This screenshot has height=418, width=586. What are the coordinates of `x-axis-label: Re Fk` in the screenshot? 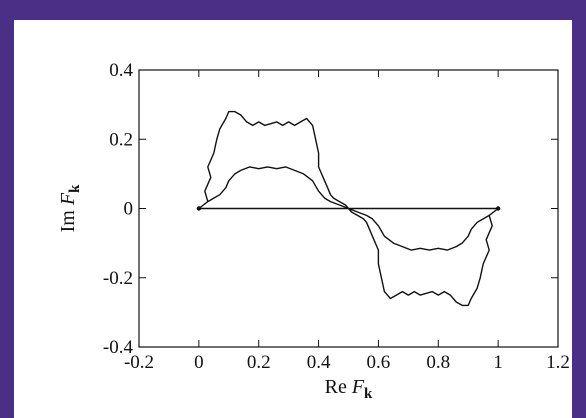 It's located at (349, 389).